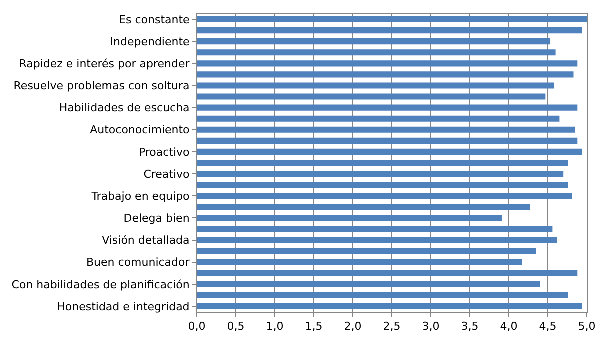  What do you see at coordinates (392, 327) in the screenshot?
I see `x-tick-label: 2,5` at bounding box center [392, 327].